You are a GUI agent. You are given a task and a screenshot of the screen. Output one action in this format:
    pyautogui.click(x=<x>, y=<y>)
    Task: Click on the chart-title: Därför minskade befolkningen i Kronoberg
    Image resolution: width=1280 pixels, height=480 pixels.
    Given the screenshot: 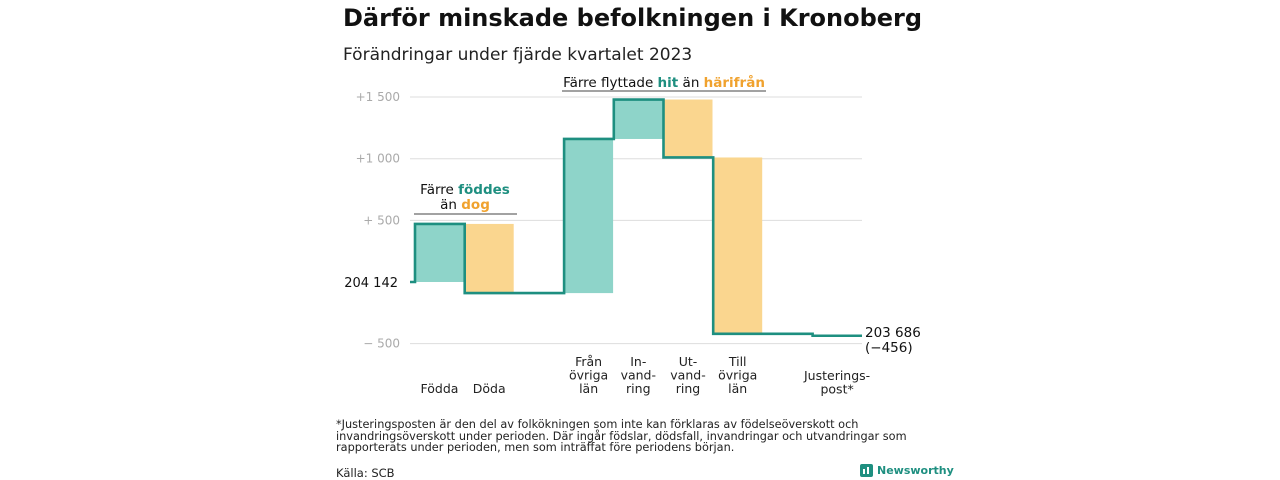 What is the action you would take?
    pyautogui.click(x=633, y=18)
    